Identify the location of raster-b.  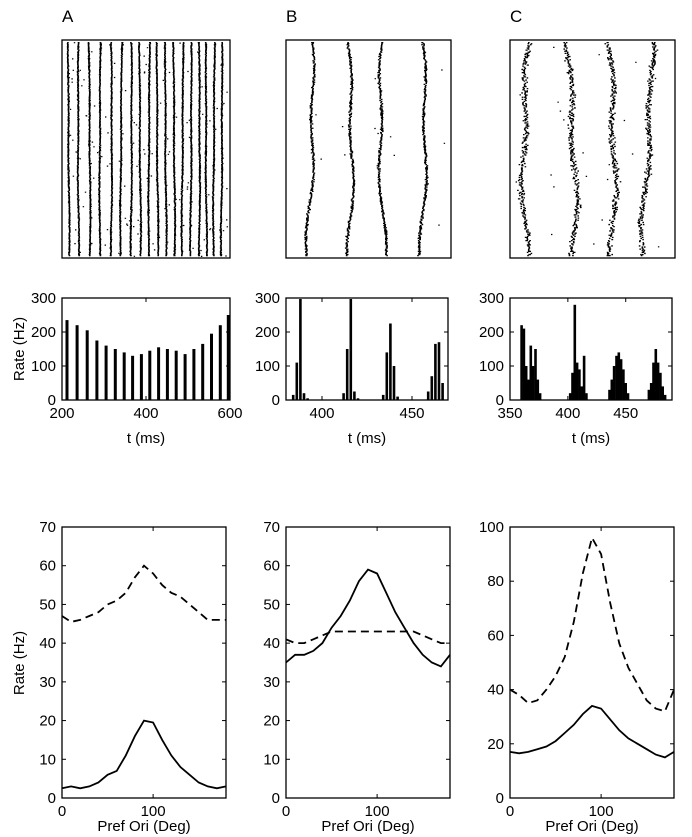
(368, 149).